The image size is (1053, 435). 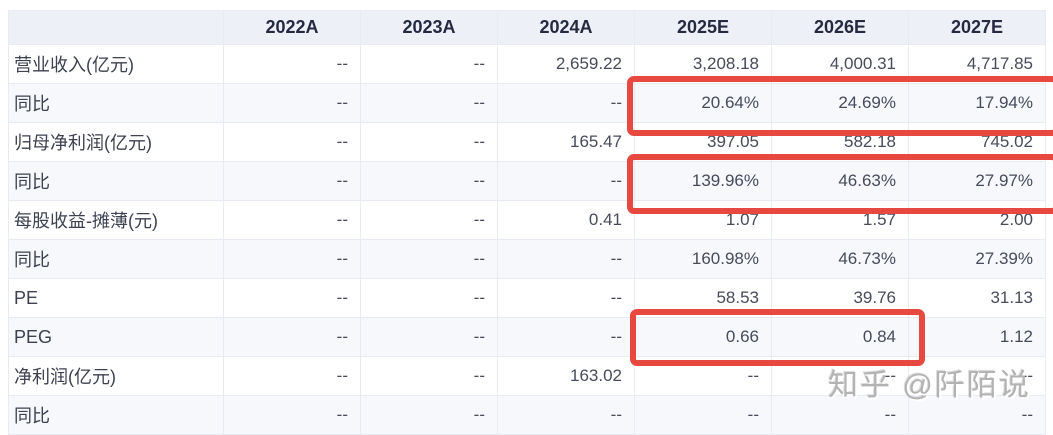 I want to click on cell-value: 58.53, so click(x=703, y=298).